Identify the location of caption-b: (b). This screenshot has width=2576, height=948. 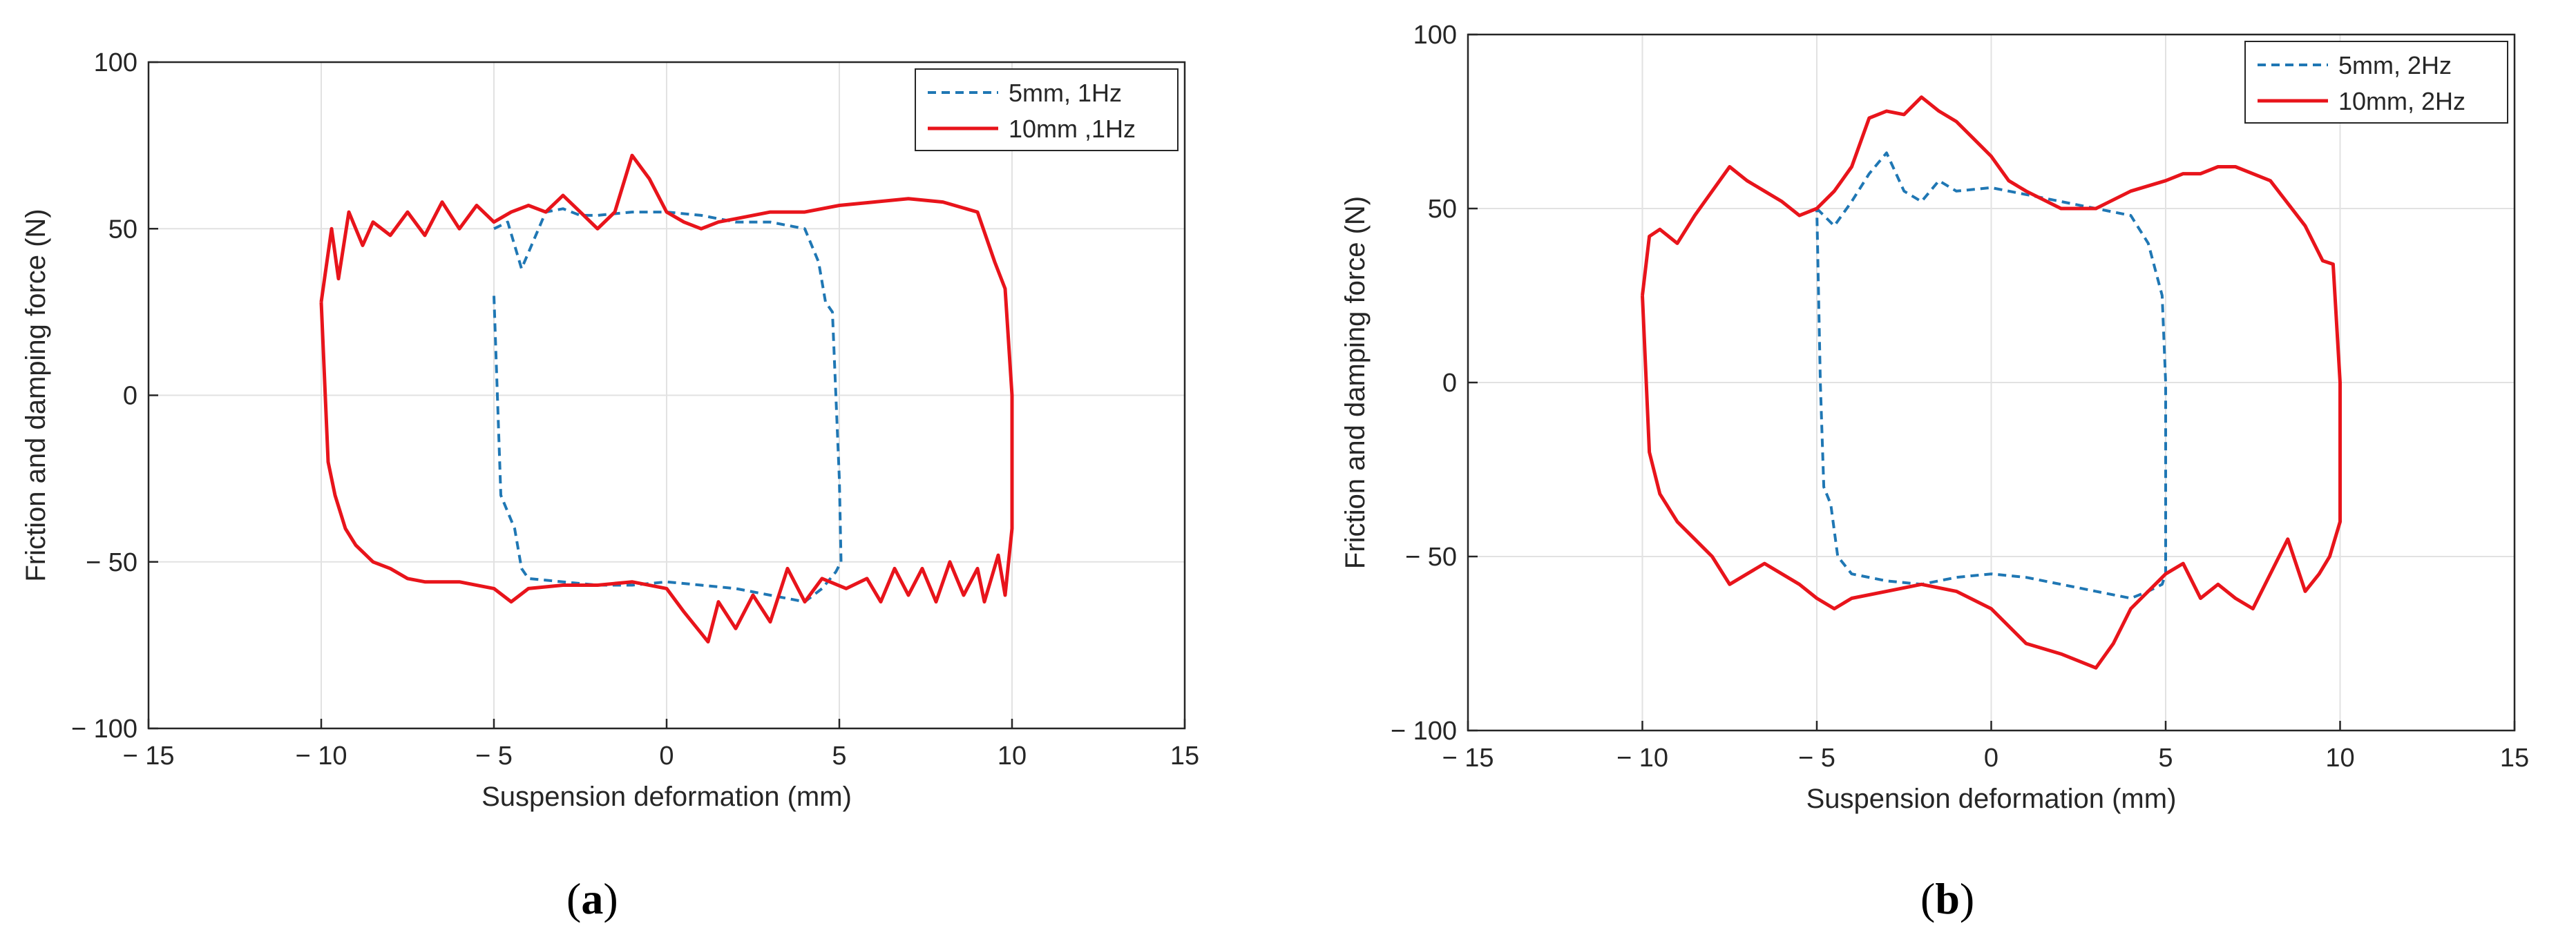
(1947, 899).